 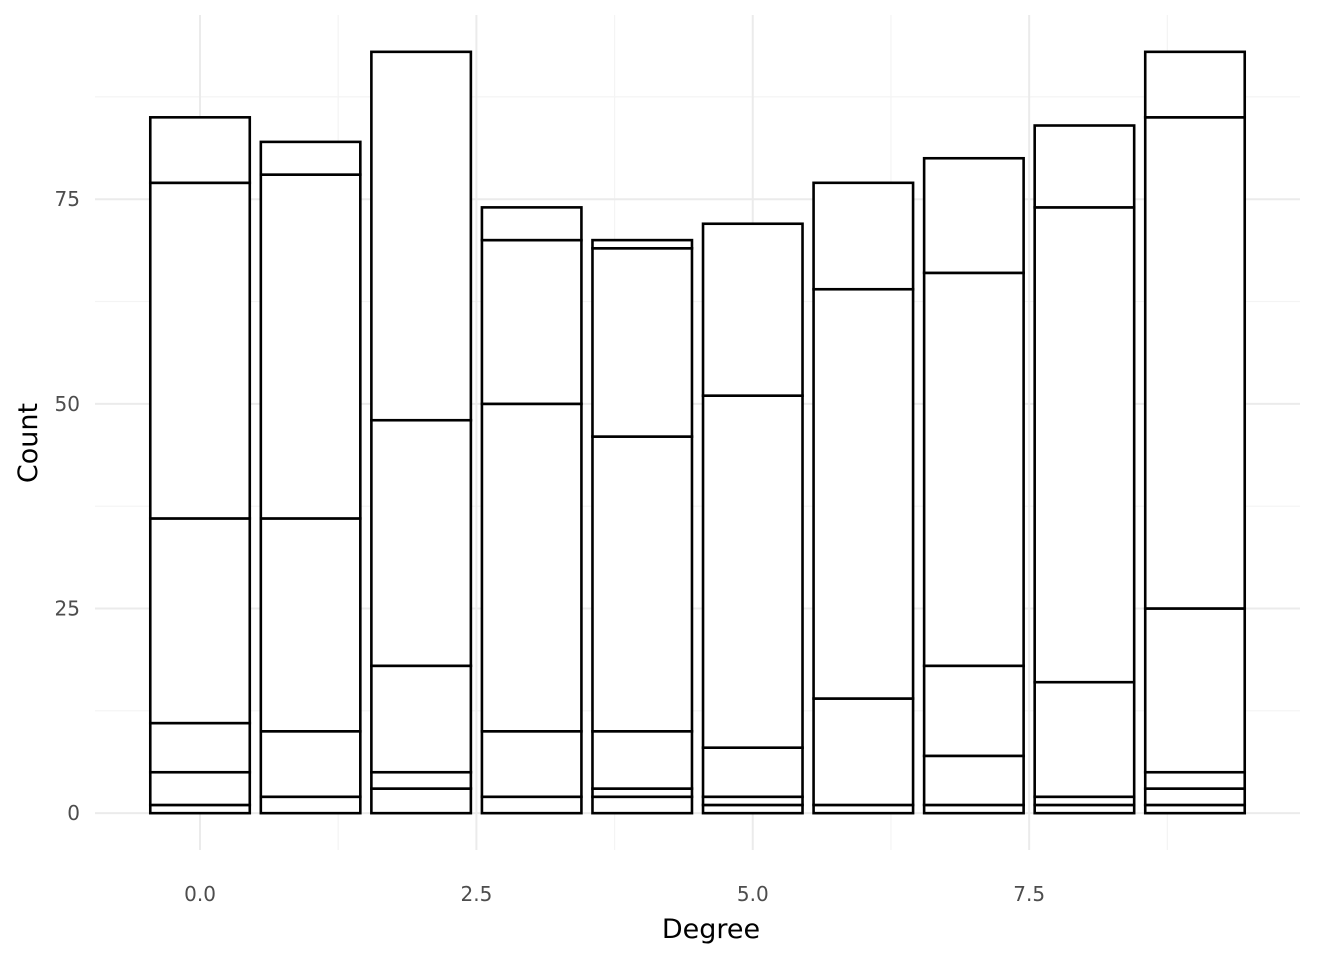 I want to click on x-tick-label: 7.5, so click(x=1029, y=894).